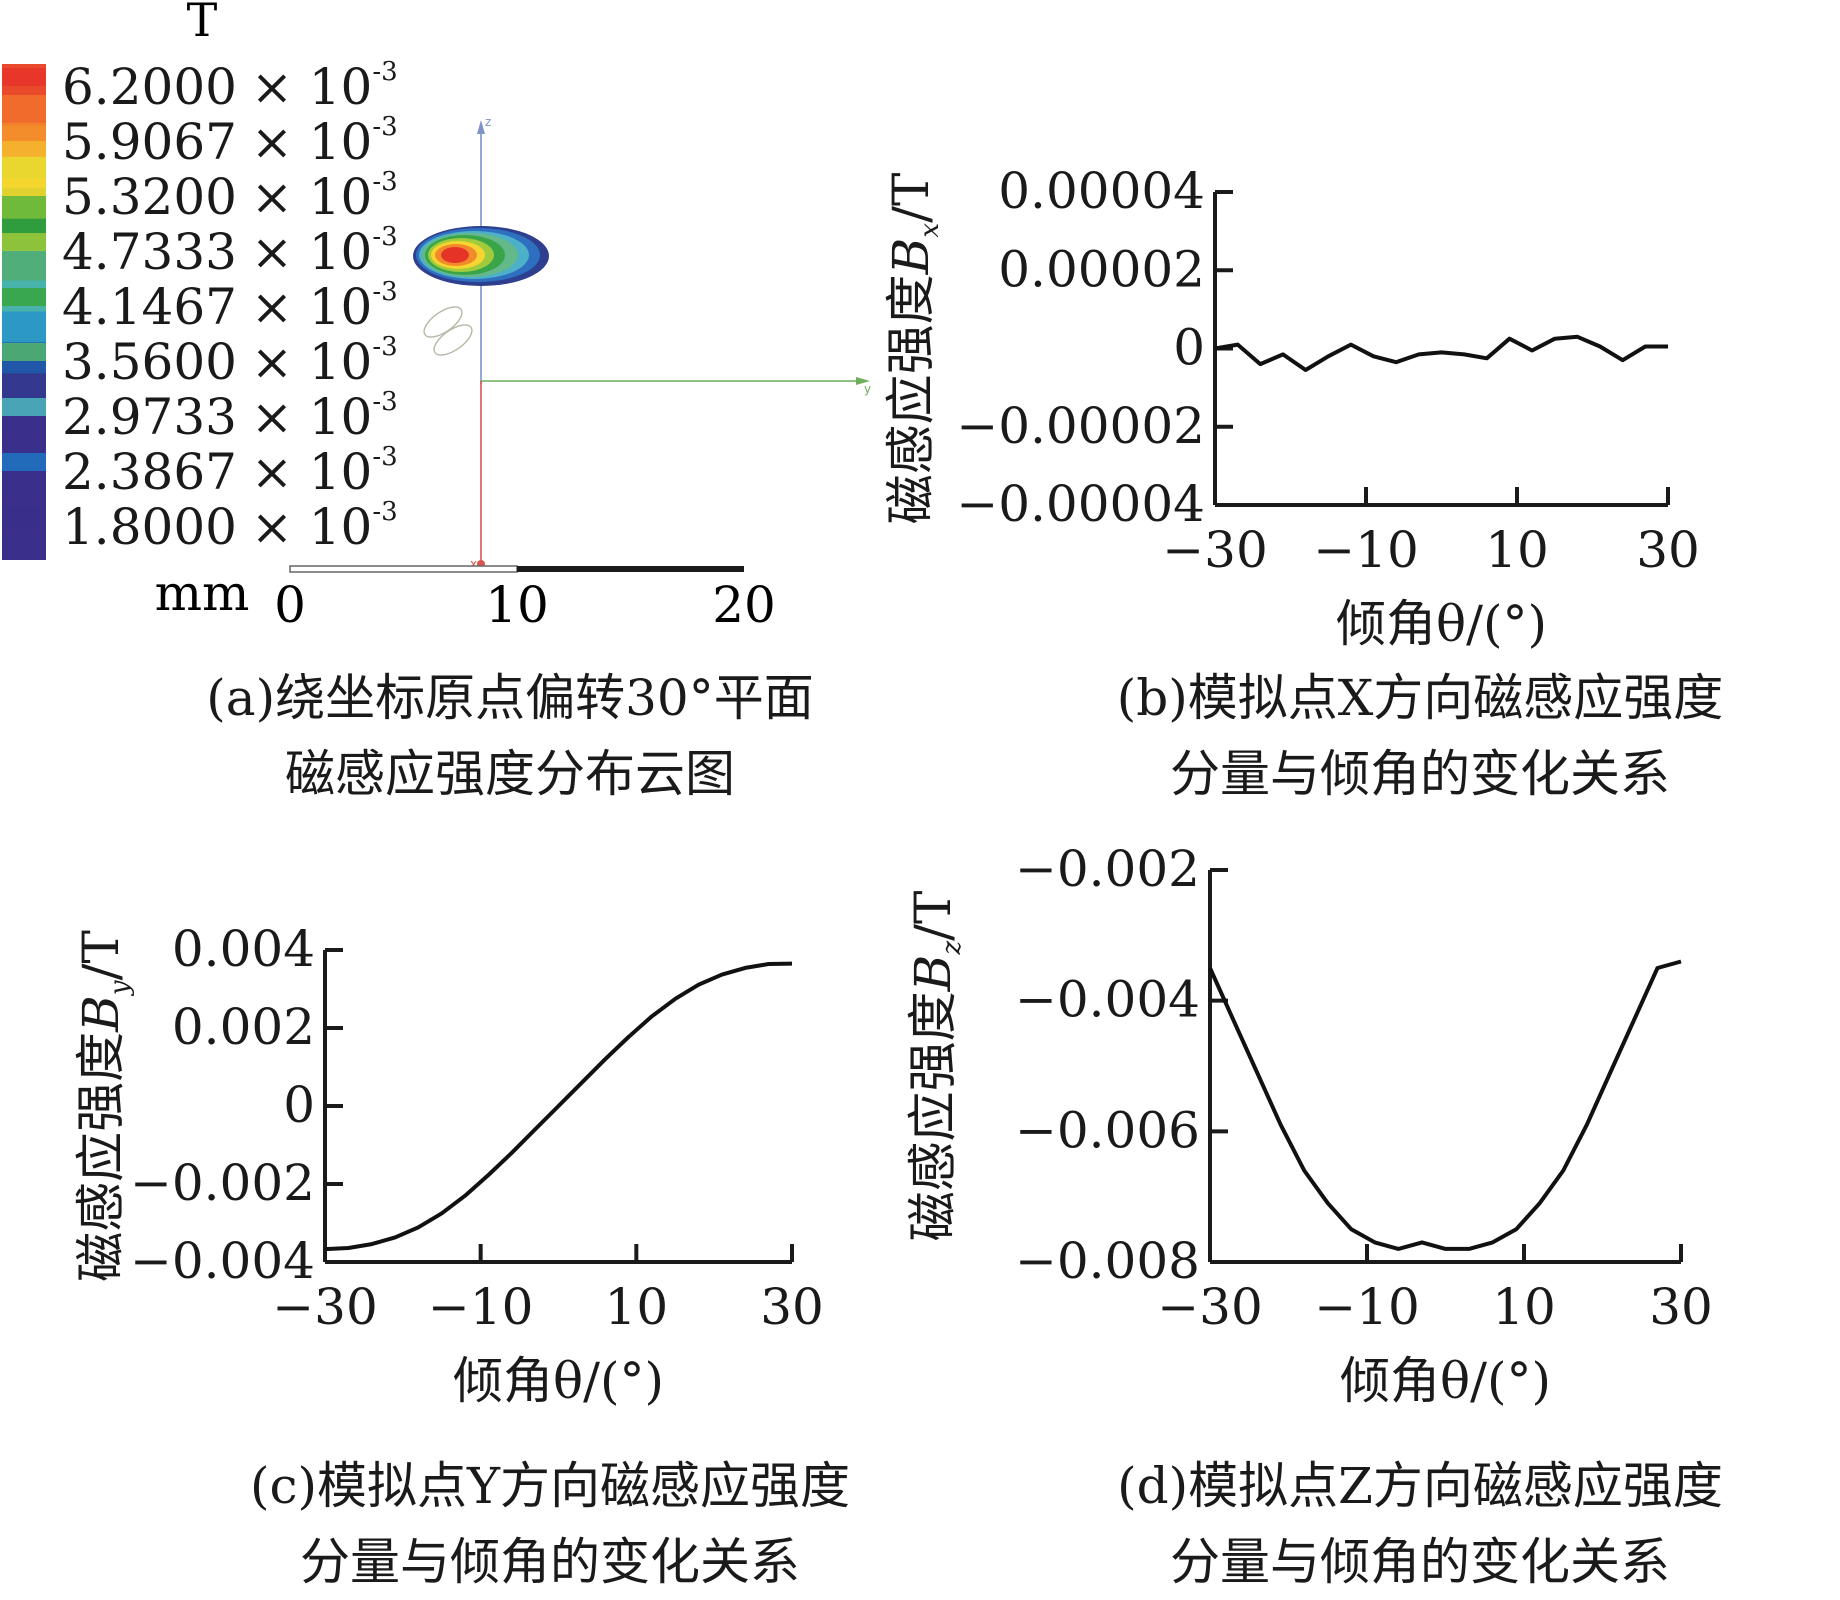  I want to click on caption-c: (c)模拟点Y方向磁感应强度 分量与倾角的变化关系, so click(550, 1524).